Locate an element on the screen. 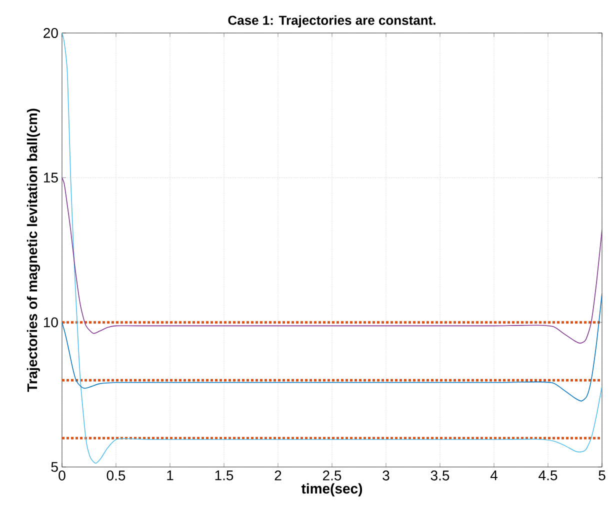 The height and width of the screenshot is (528, 611). x-tick-label: 2 is located at coordinates (278, 475).